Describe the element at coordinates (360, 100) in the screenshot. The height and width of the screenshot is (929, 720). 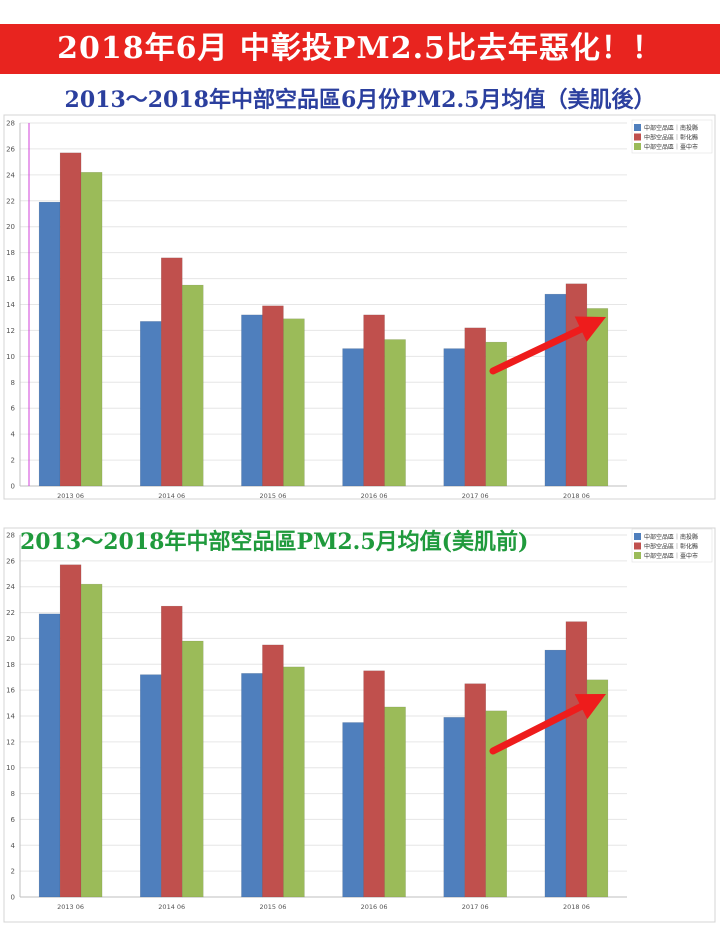
I see `chart-title-after: 2013～2018年中部空品區6月份PM2.5月均值（美肌後）` at that location.